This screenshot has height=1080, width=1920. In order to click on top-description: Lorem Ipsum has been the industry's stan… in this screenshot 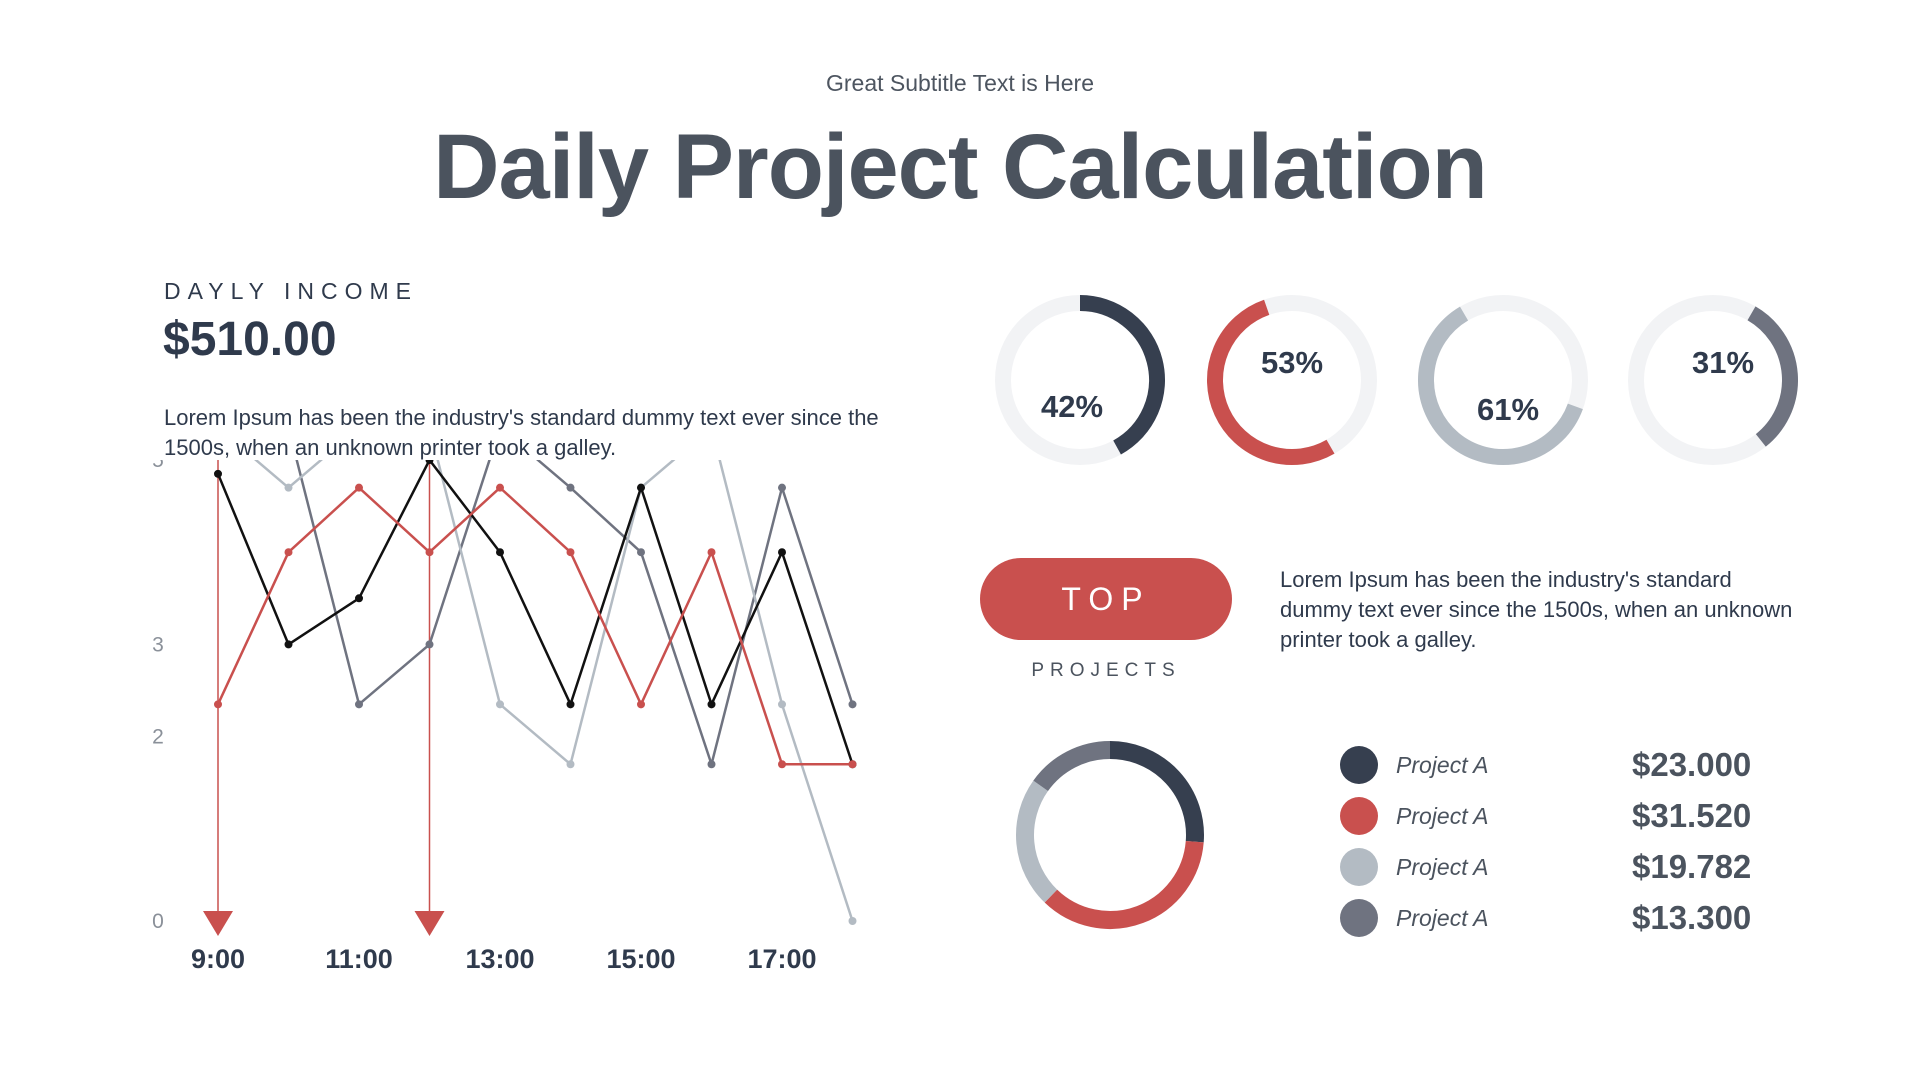, I will do `click(1536, 609)`.